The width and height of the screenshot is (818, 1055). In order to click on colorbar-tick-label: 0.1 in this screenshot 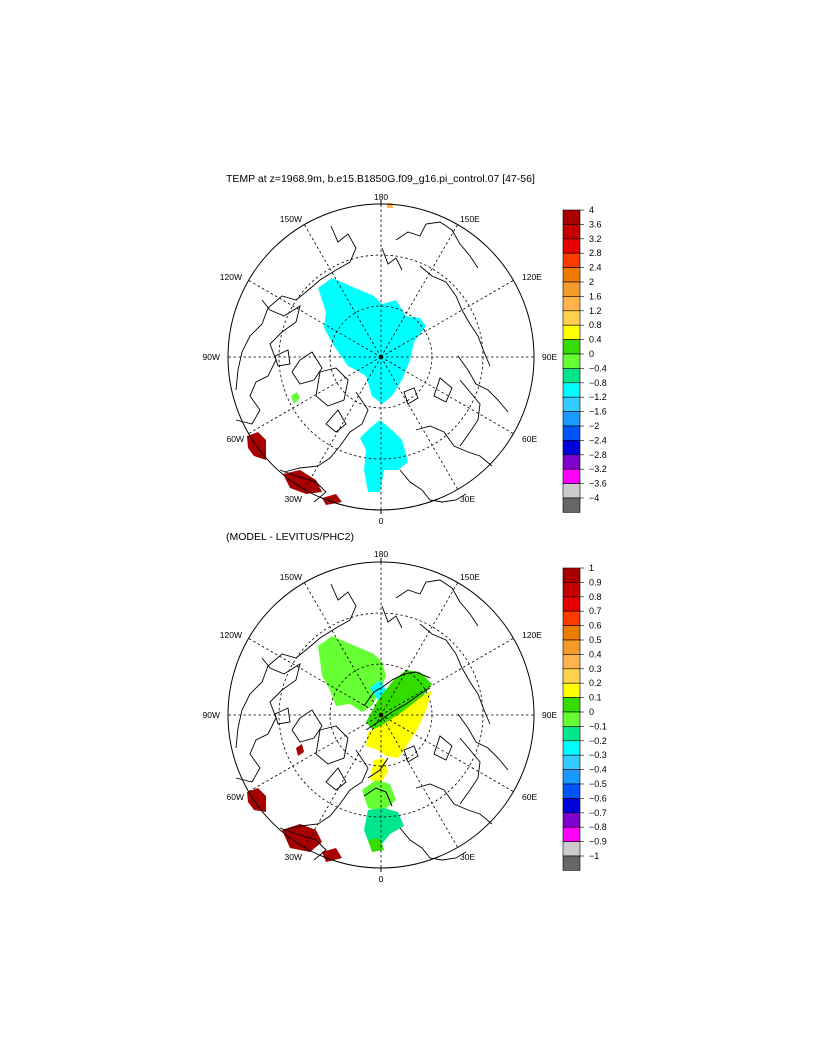, I will do `click(595, 698)`.